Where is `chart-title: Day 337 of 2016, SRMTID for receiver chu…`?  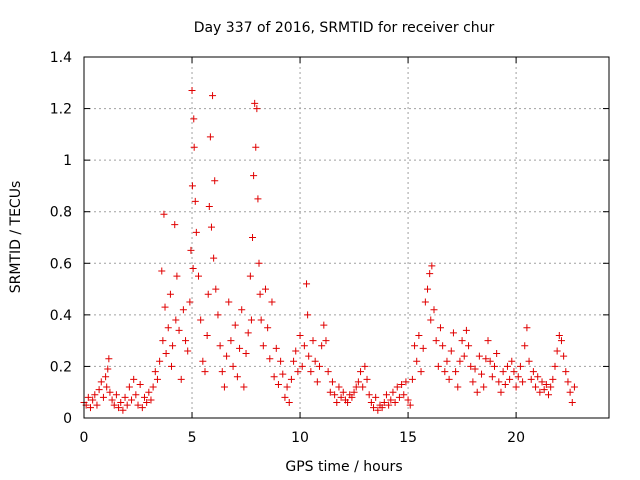 chart-title: Day 337 of 2016, SRMTID for receiver chu… is located at coordinates (344, 28).